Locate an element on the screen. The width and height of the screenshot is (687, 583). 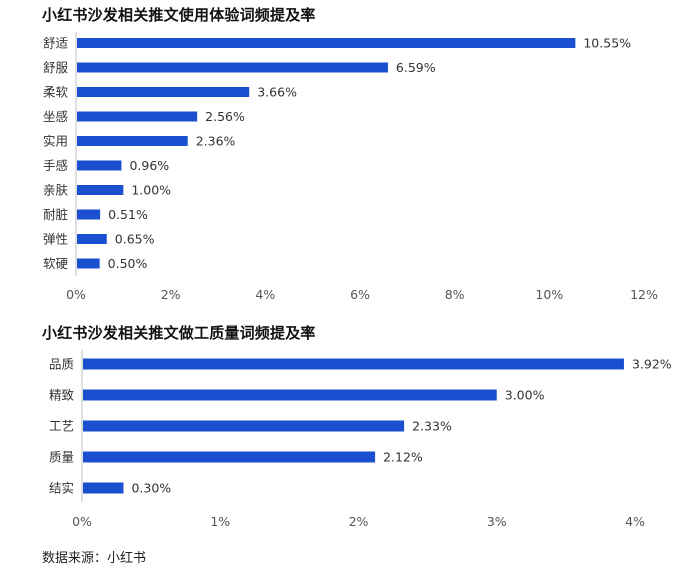
category-label-1: 精致 is located at coordinates (62, 395).